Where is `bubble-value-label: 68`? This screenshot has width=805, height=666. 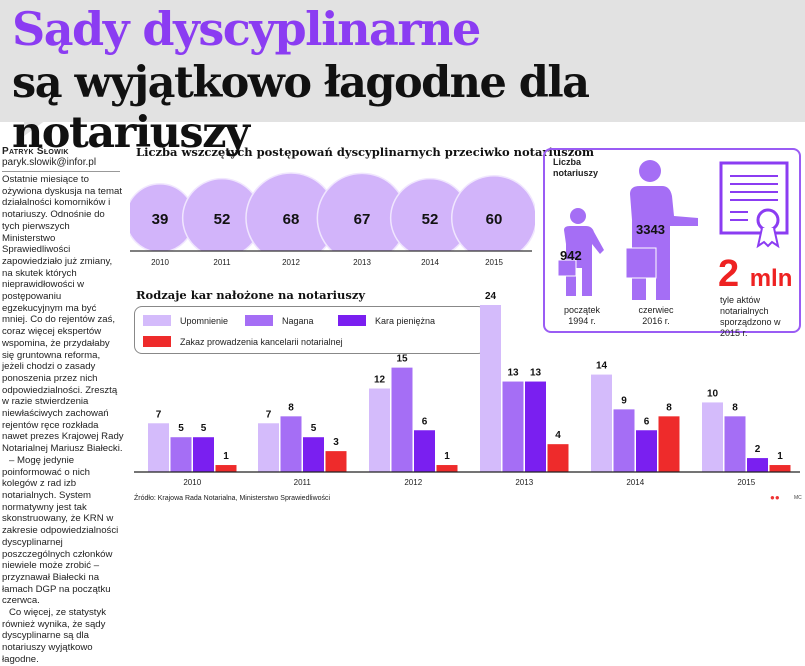 bubble-value-label: 68 is located at coordinates (291, 219).